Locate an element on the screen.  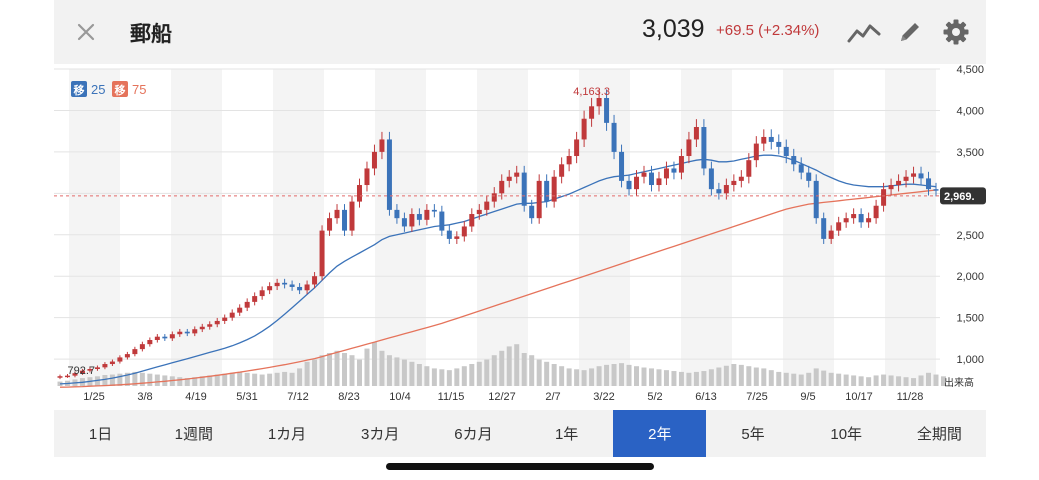
tab-all: 全期間 is located at coordinates (939, 434).